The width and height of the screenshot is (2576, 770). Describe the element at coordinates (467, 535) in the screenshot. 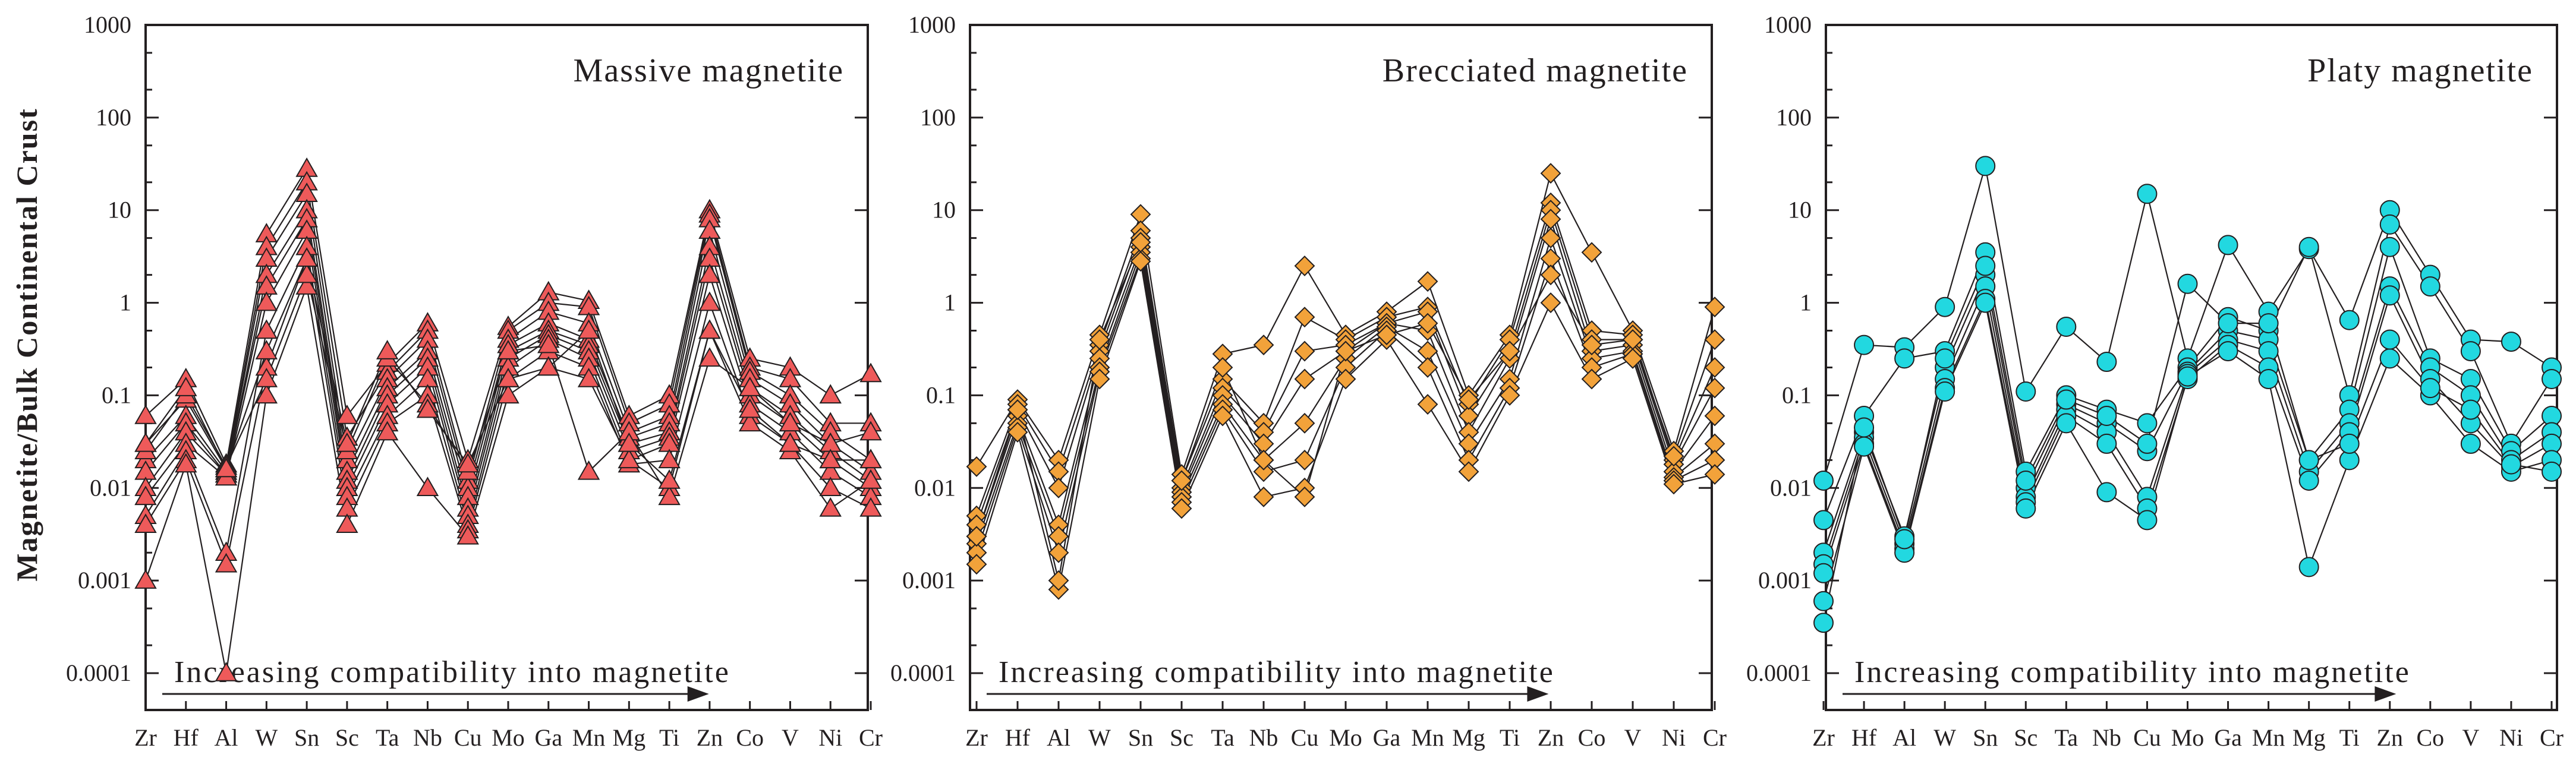

I see `data-point-M9-Cu` at that location.